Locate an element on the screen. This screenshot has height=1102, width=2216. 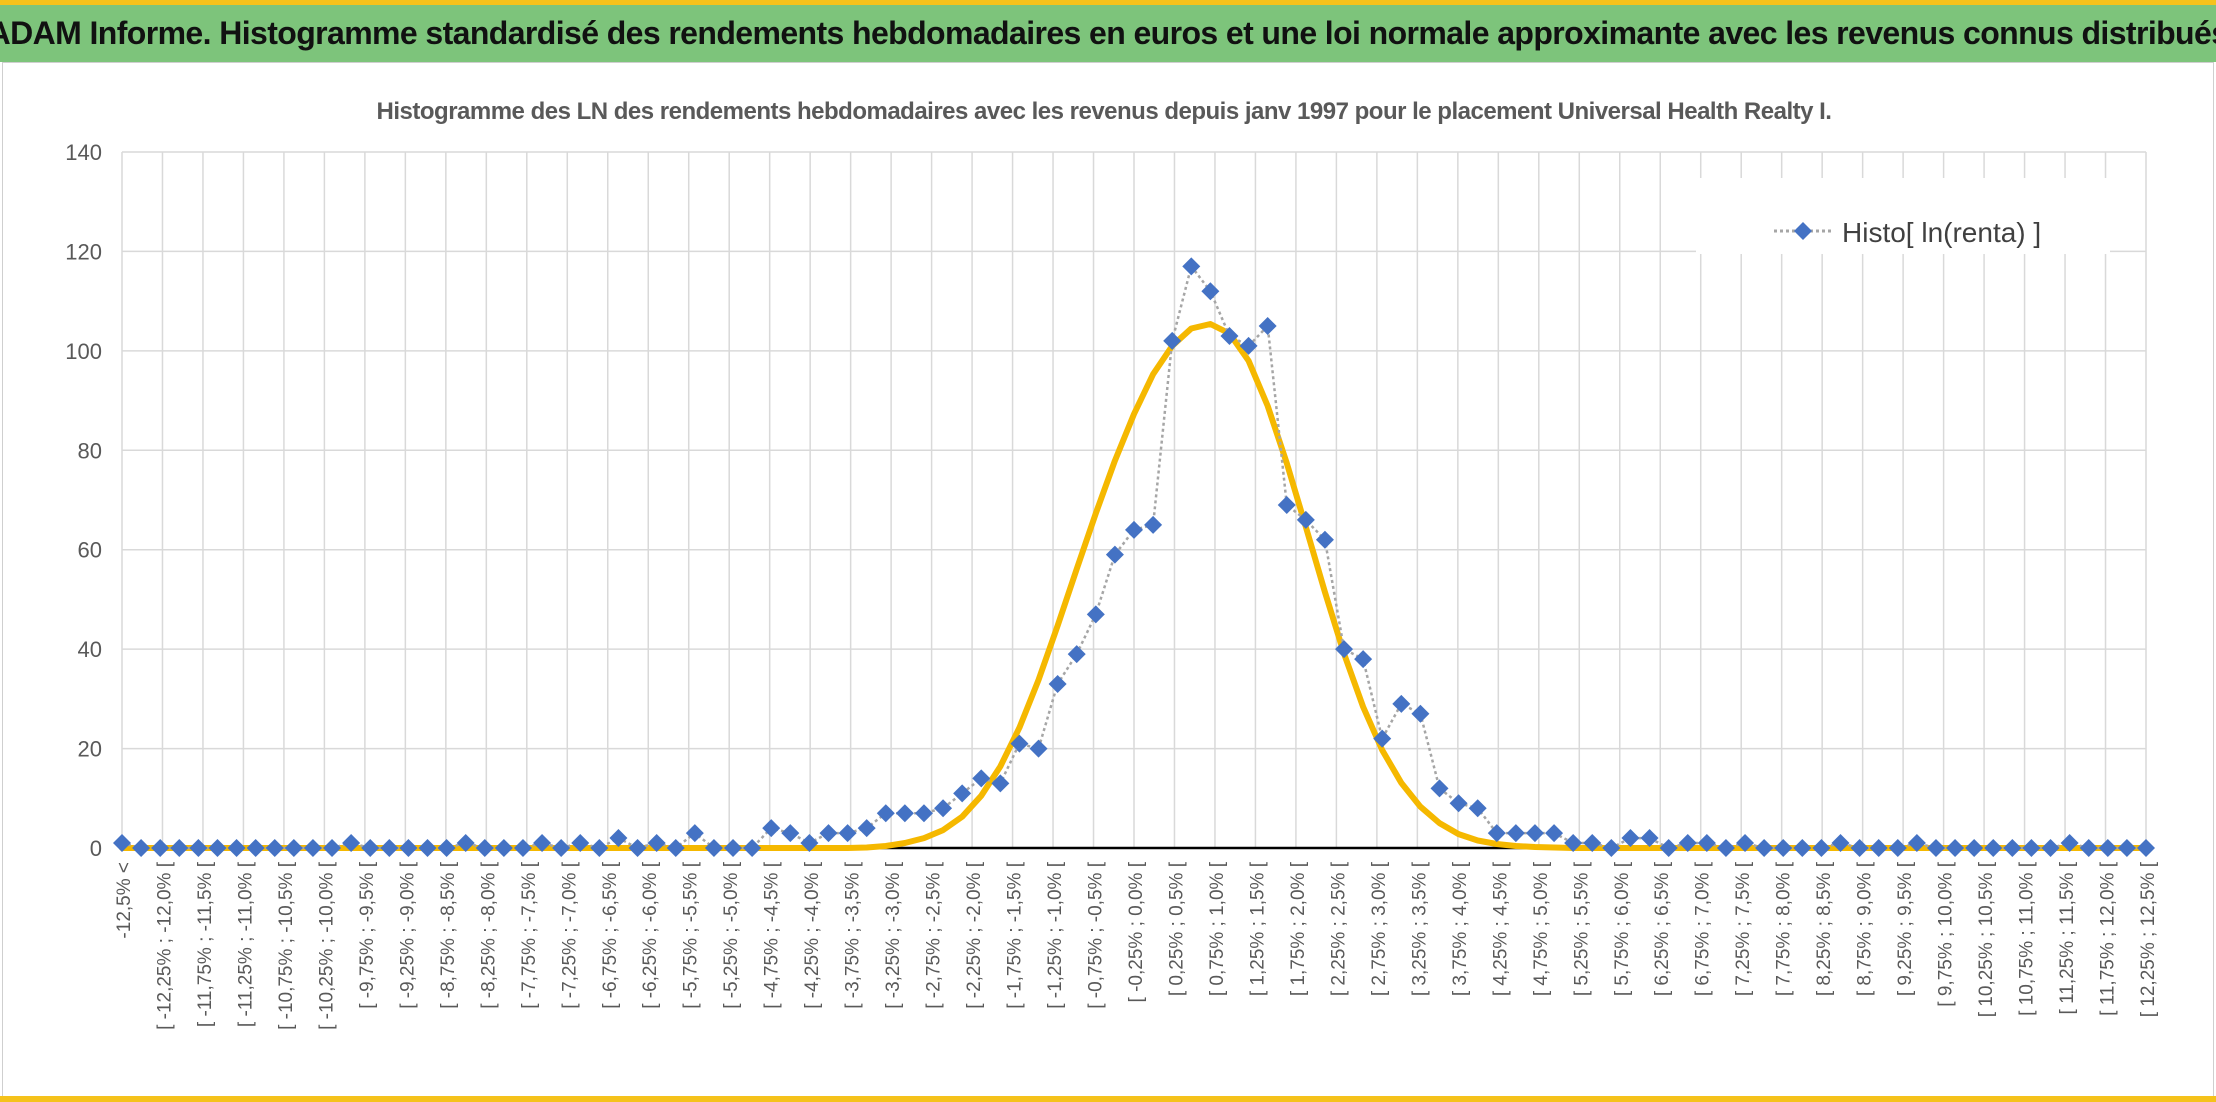
x-tick-label: [ 11,75% ; 12,0% [ is located at coordinates (2108, 938).